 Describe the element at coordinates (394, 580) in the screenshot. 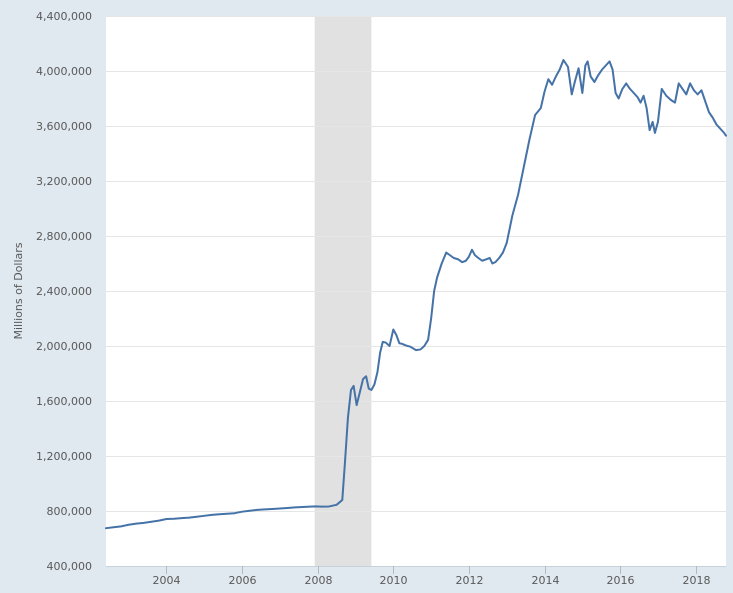

I see `x-tick-label: 2010` at that location.